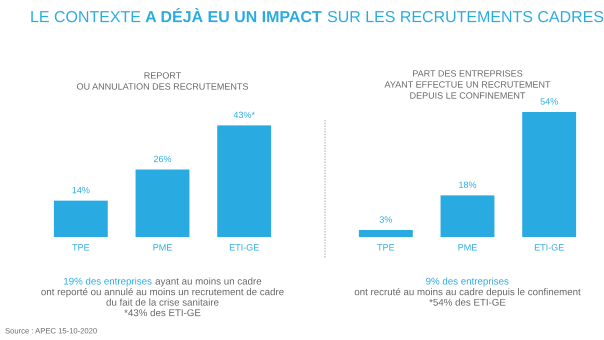 This screenshot has height=340, width=604. I want to click on chart-title: REPORT OU ANNULATION DES RECRUTEMENTS, so click(162, 81).